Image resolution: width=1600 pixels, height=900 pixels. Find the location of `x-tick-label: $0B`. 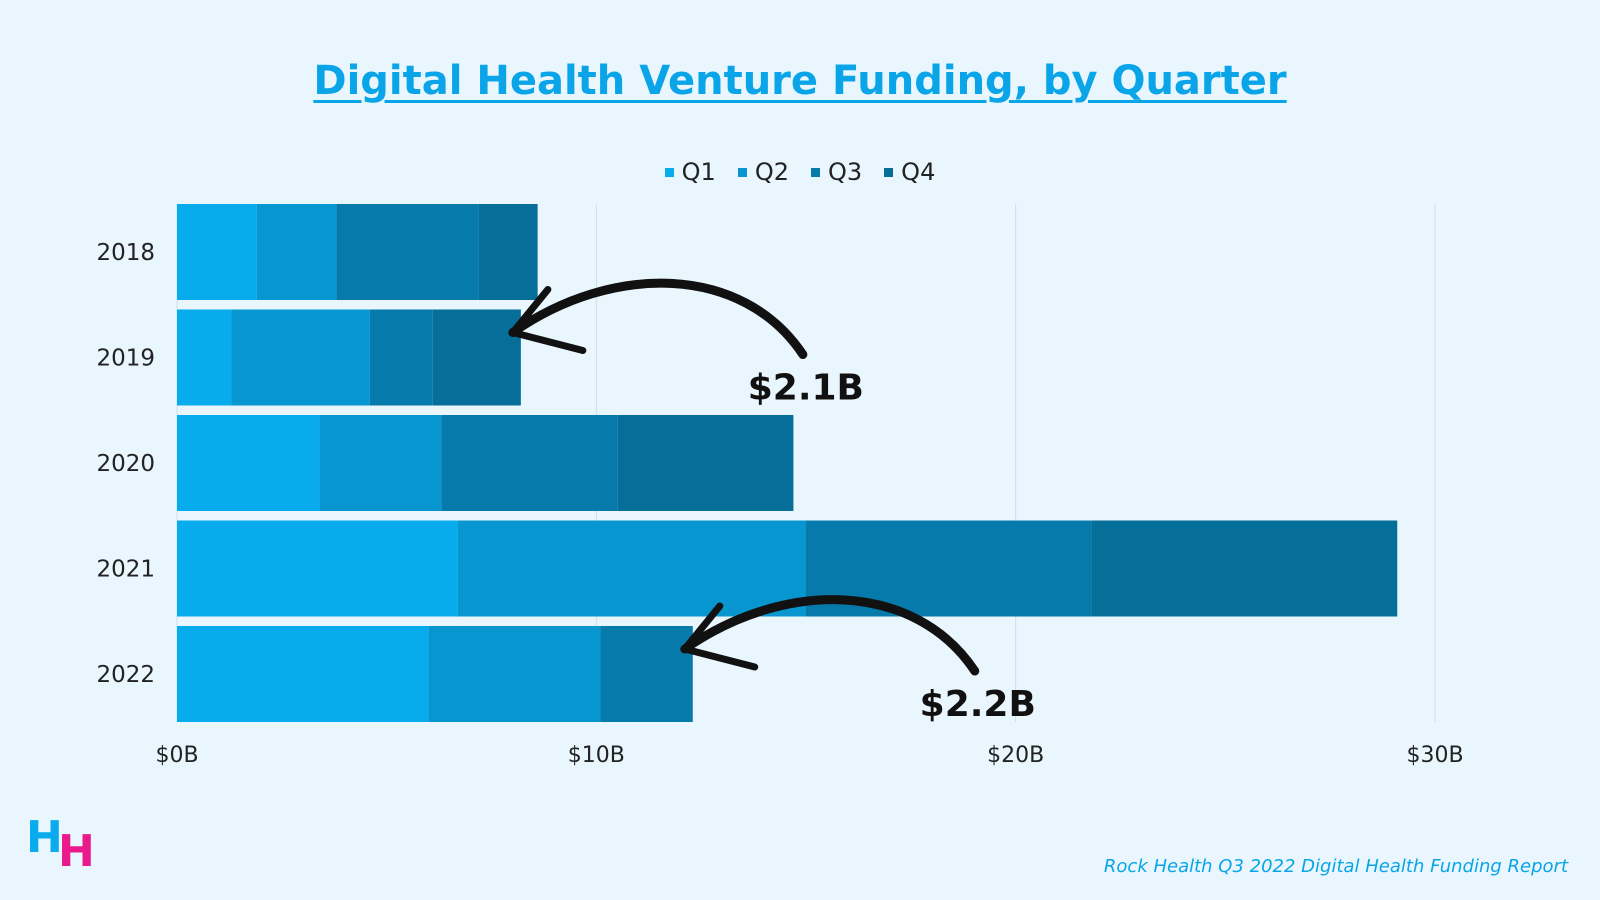

x-tick-label: $0B is located at coordinates (176, 755).